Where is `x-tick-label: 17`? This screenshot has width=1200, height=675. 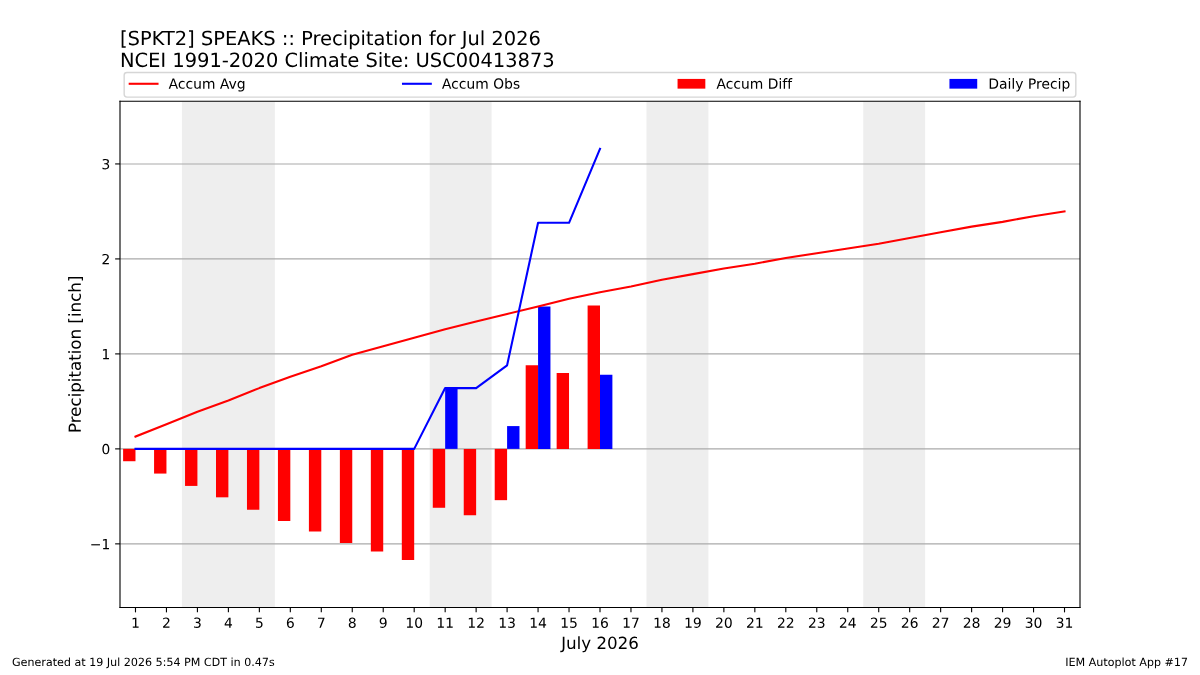
x-tick-label: 17 is located at coordinates (631, 622).